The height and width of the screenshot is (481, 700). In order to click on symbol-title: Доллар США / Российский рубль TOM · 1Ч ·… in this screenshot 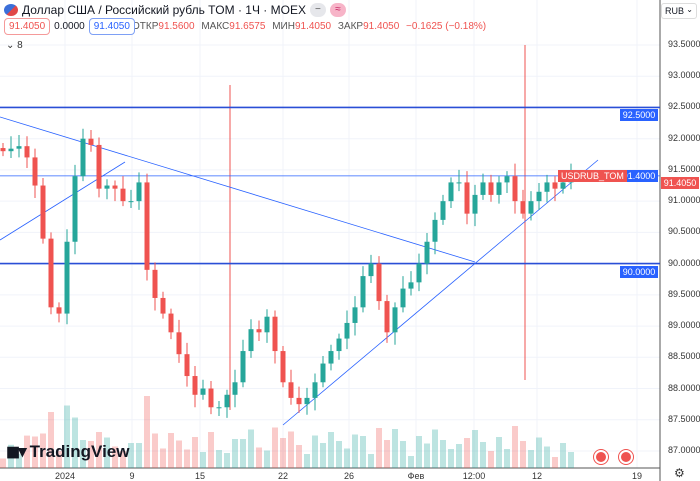, I will do `click(164, 10)`.